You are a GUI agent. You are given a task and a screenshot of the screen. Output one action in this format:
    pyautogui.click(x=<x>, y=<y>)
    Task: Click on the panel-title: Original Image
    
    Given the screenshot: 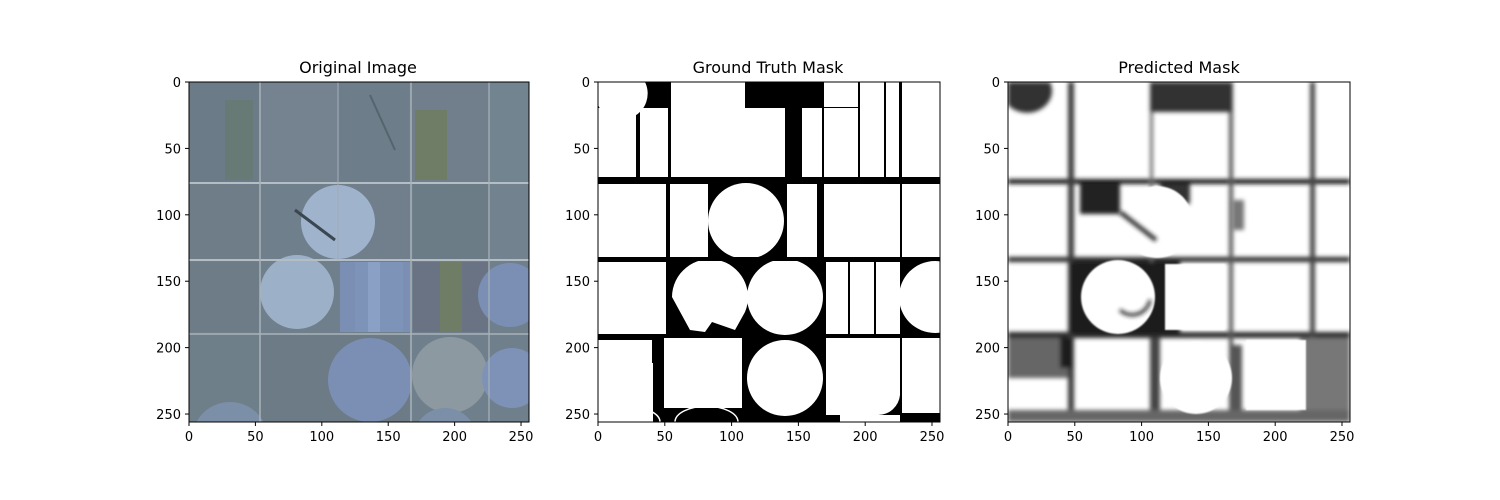 What is the action you would take?
    pyautogui.click(x=358, y=67)
    